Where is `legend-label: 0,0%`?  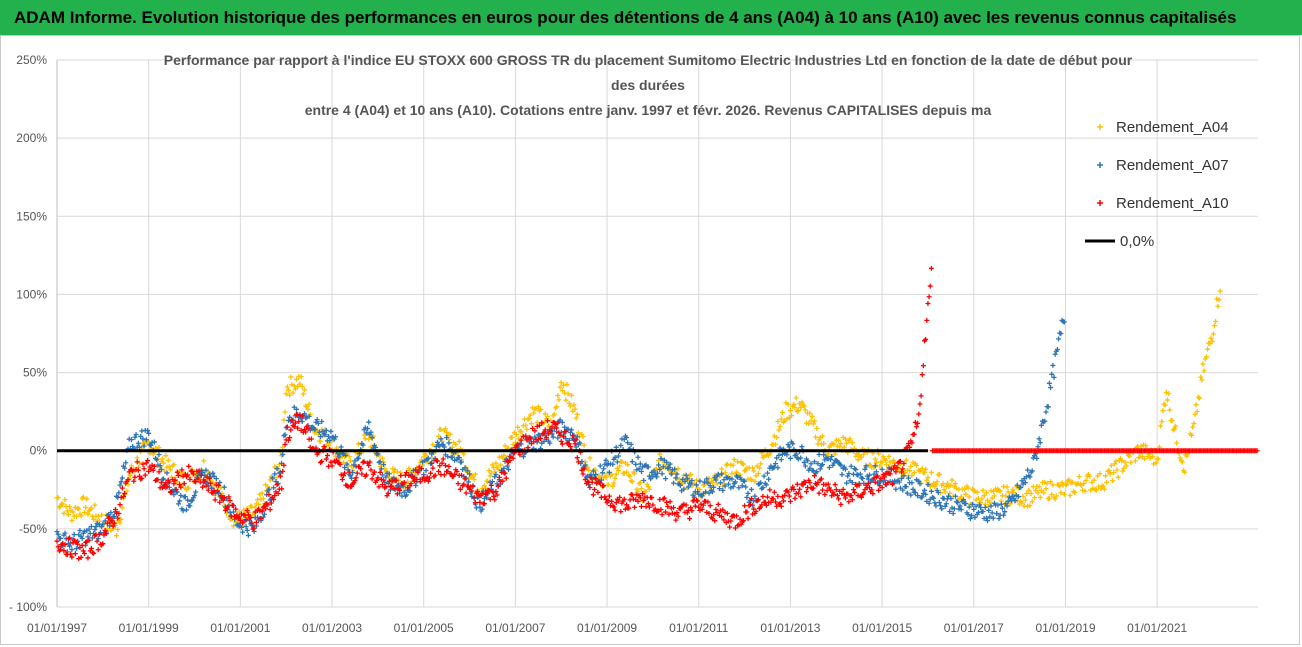 legend-label: 0,0% is located at coordinates (1137, 241).